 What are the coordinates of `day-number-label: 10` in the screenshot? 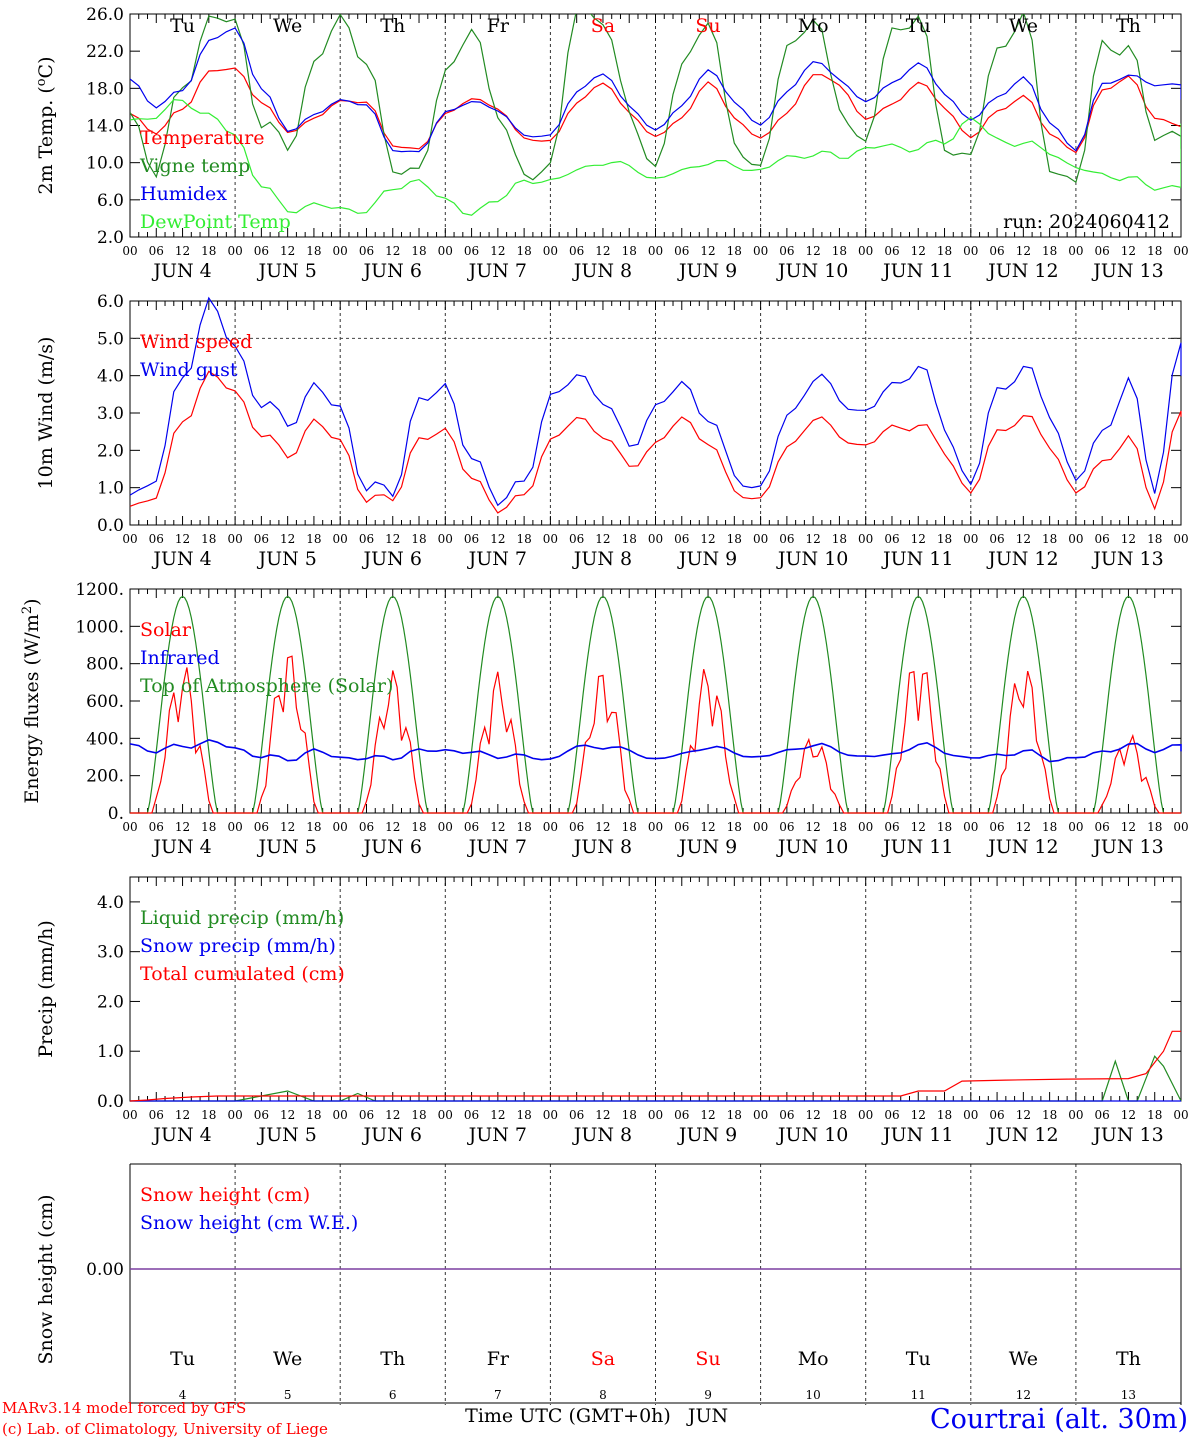 It's located at (813, 1395).